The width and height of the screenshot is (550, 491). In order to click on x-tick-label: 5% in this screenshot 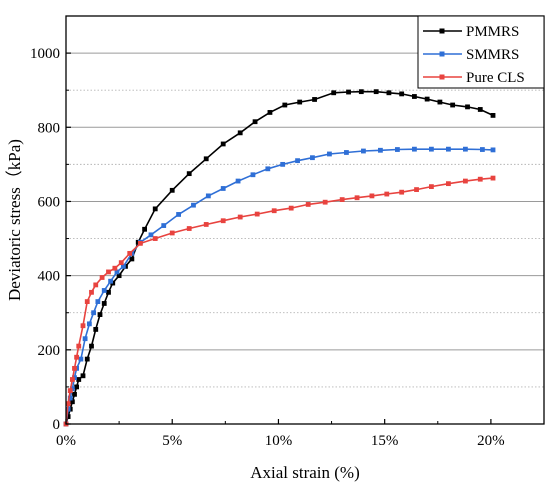, I will do `click(172, 441)`.